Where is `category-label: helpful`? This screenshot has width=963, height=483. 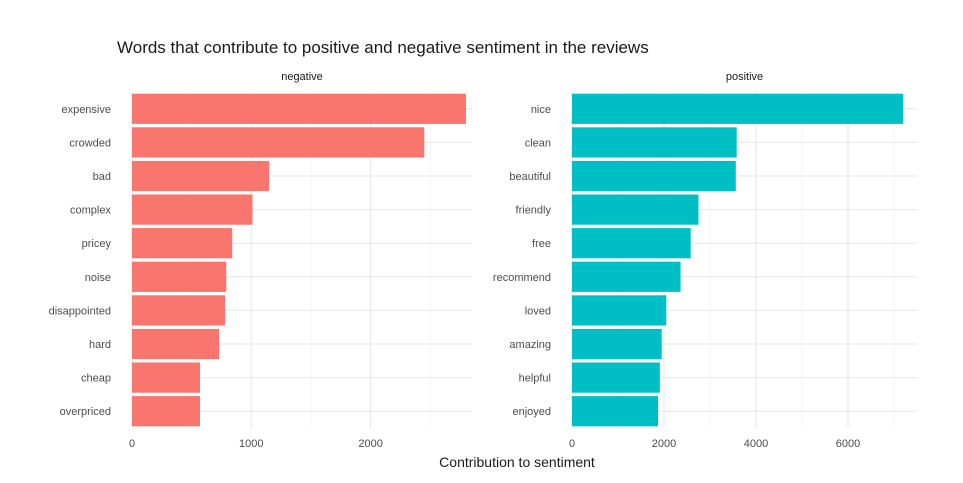
category-label: helpful is located at coordinates (535, 379).